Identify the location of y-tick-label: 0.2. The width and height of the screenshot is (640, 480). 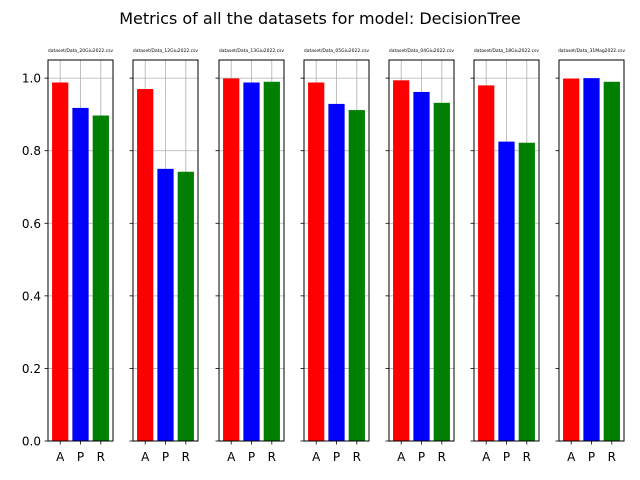
(31, 369).